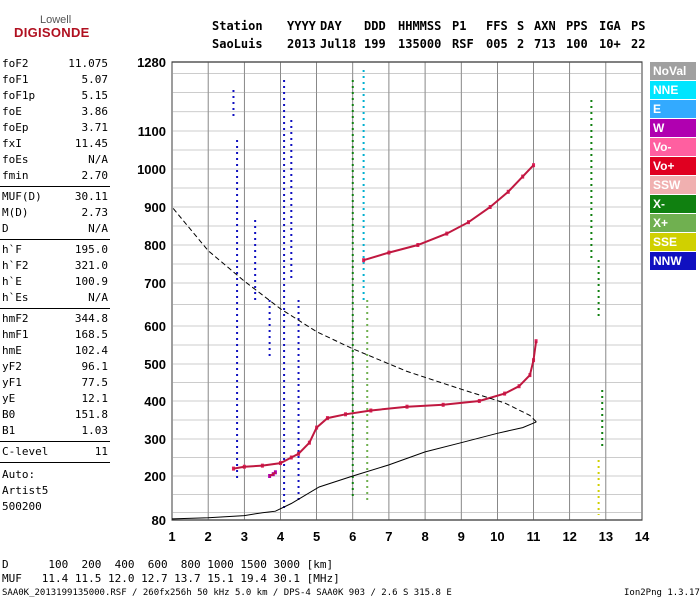  I want to click on param-value: N/A, so click(98, 297).